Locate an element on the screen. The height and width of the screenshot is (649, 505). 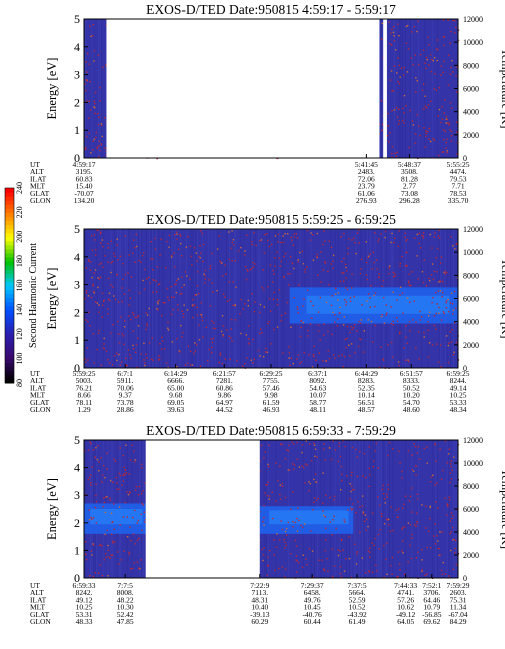
orbit-row-label: UT is located at coordinates (35, 373).